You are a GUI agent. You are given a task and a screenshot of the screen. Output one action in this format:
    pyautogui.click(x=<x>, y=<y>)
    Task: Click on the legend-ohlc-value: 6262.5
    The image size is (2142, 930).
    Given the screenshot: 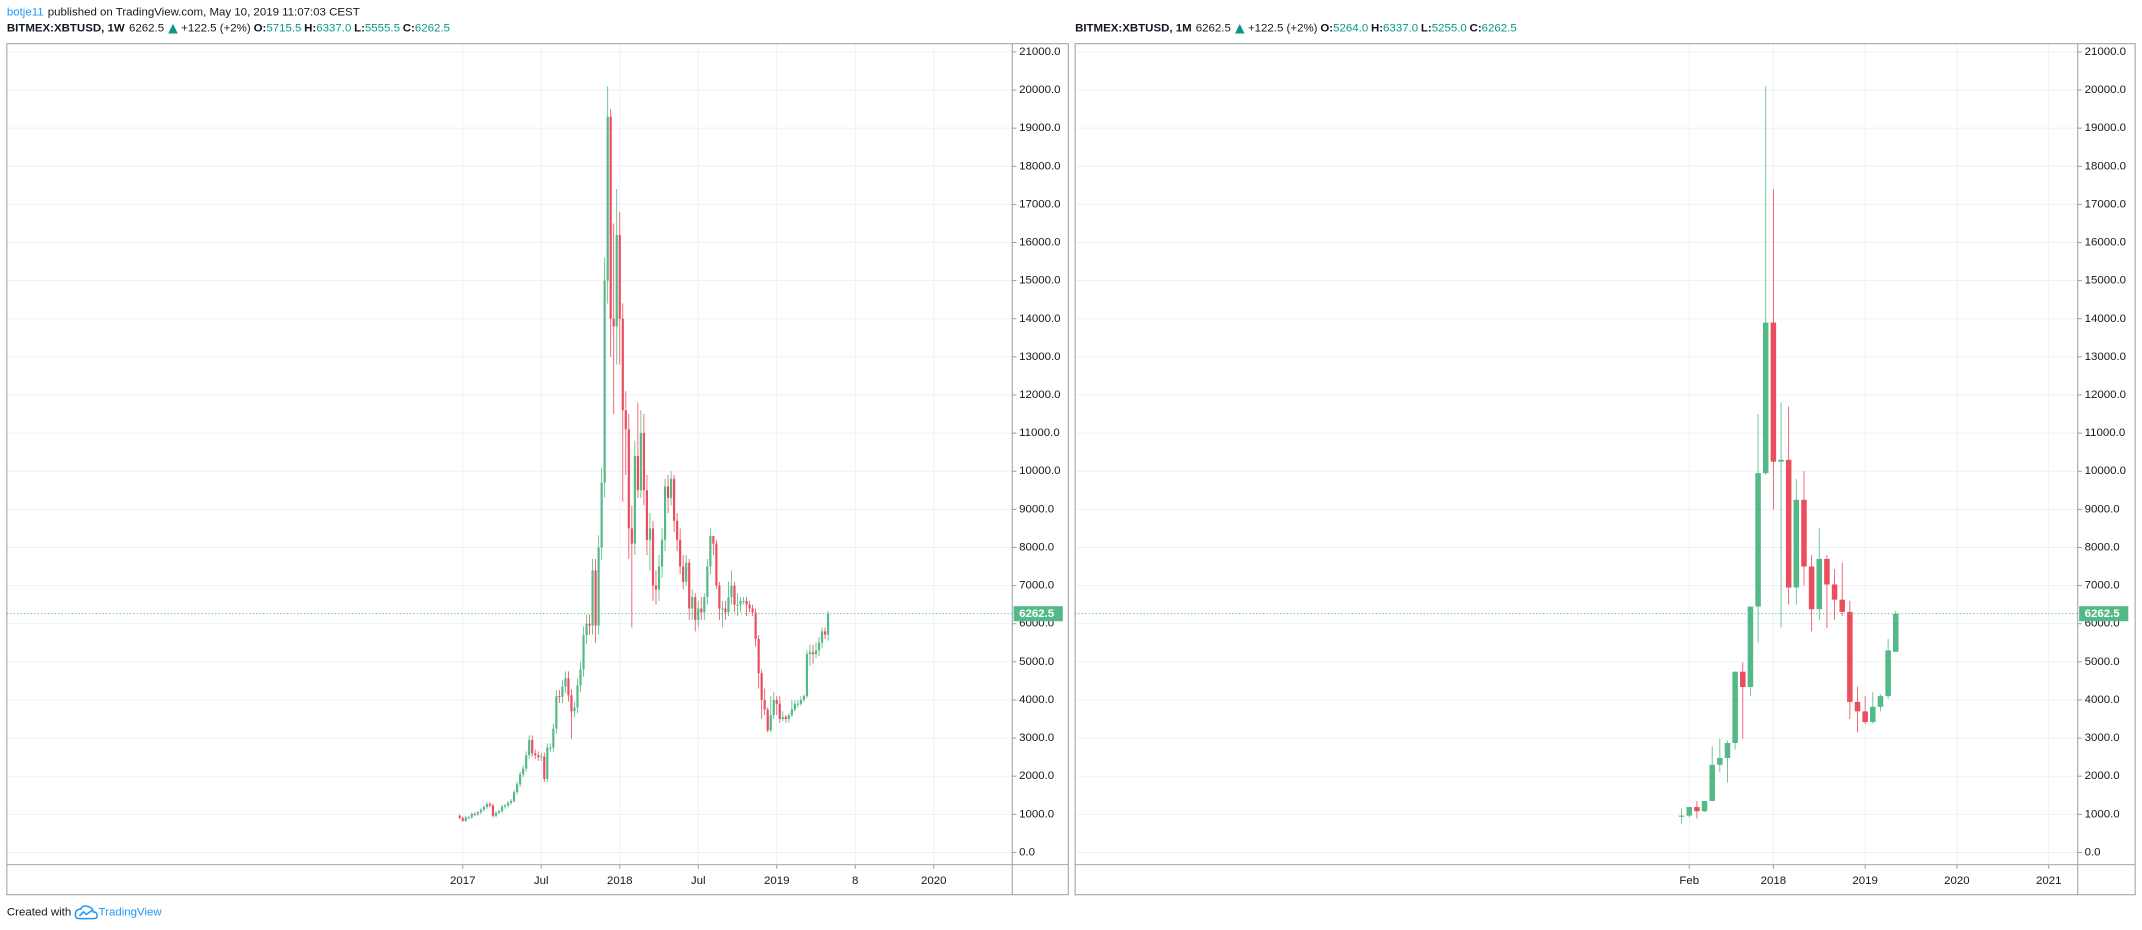 What is the action you would take?
    pyautogui.click(x=1499, y=29)
    